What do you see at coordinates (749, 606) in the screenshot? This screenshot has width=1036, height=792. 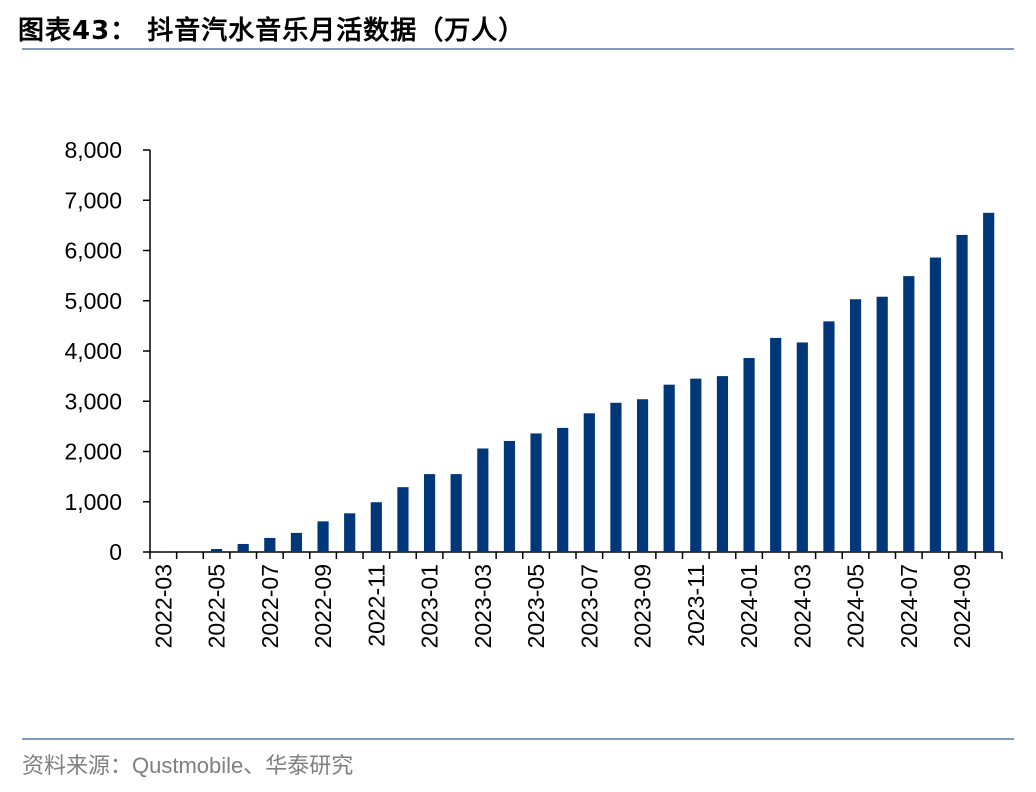 I see `x-tick-label: 2024-01` at bounding box center [749, 606].